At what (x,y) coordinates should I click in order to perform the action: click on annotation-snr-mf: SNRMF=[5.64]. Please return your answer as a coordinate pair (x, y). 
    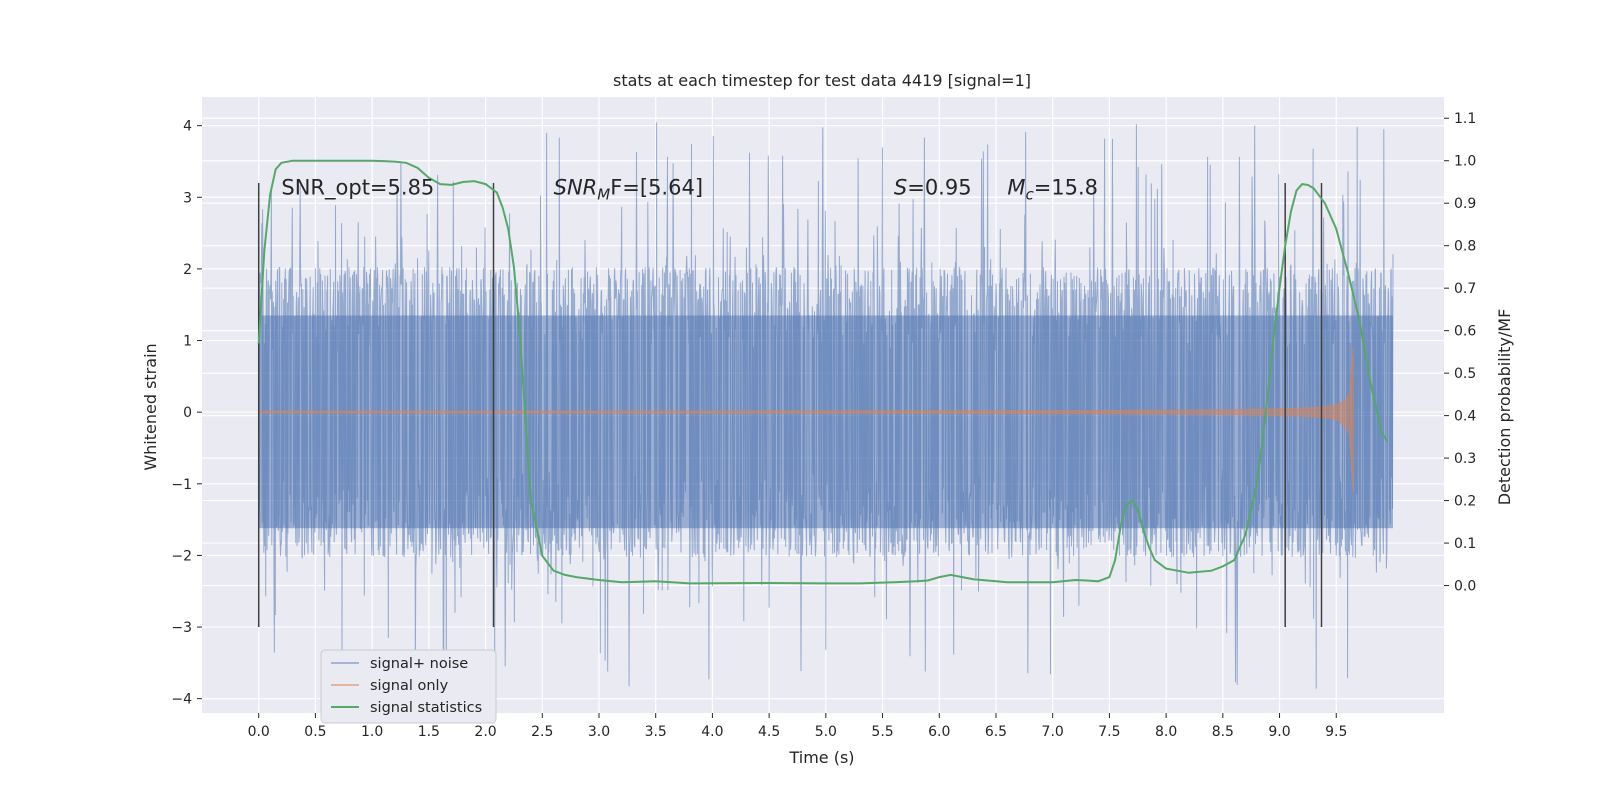
    Looking at the image, I should click on (628, 190).